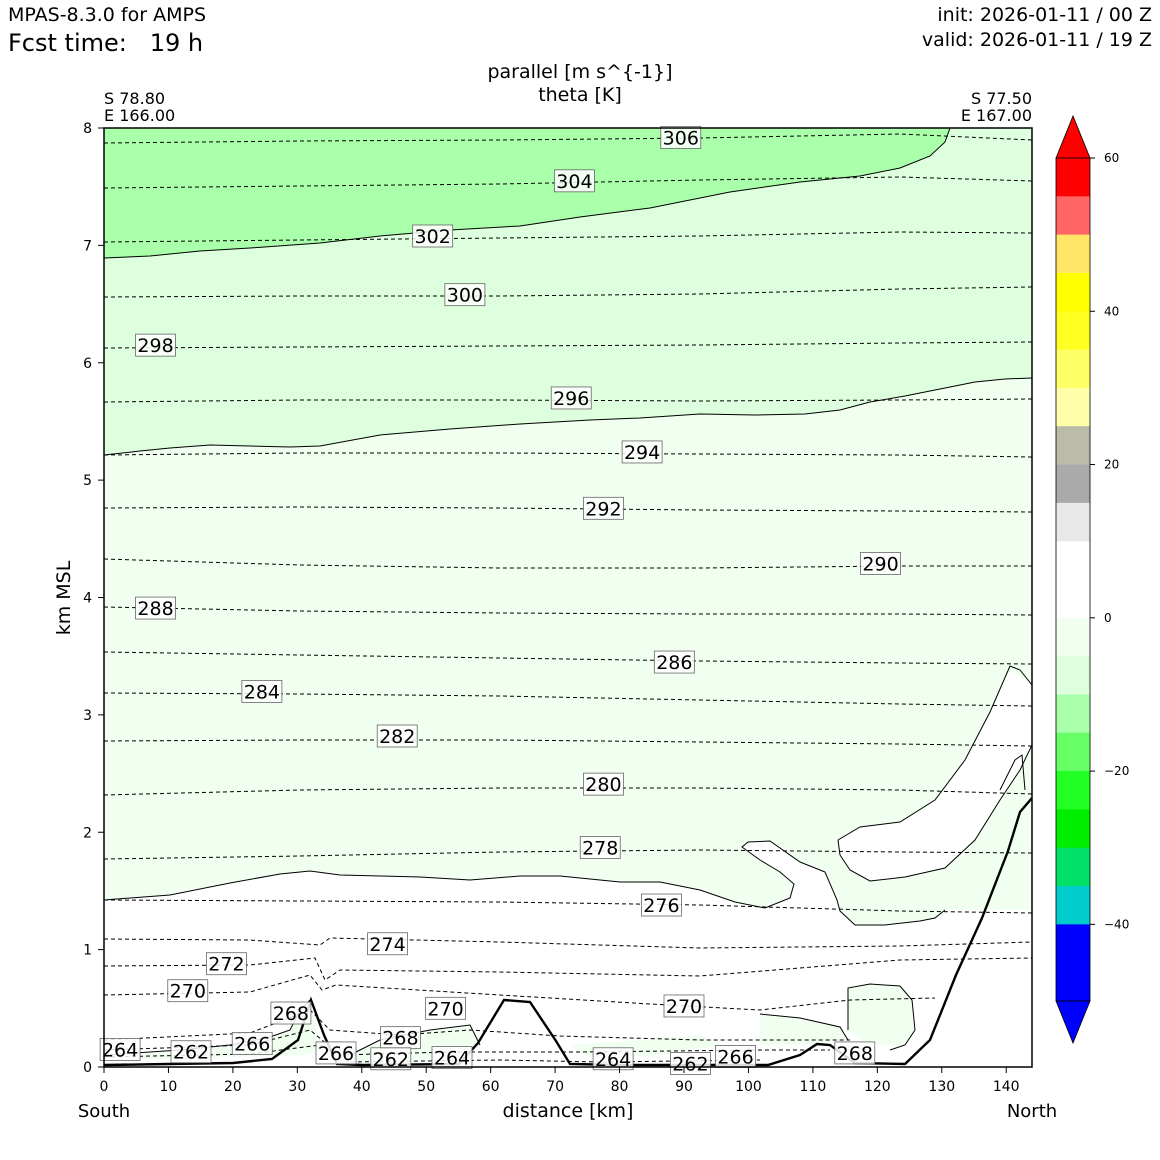 This screenshot has height=1160, width=1160. I want to click on wind-contour-north-upper, so click(934, 753).